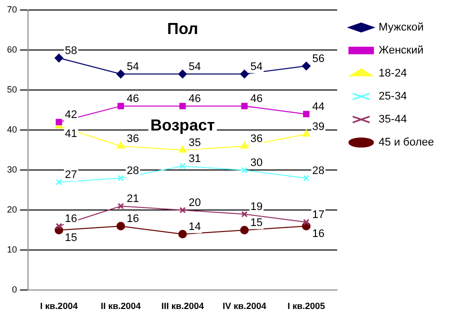  Describe the element at coordinates (71, 115) in the screenshot. I see `data-label: 42` at that location.